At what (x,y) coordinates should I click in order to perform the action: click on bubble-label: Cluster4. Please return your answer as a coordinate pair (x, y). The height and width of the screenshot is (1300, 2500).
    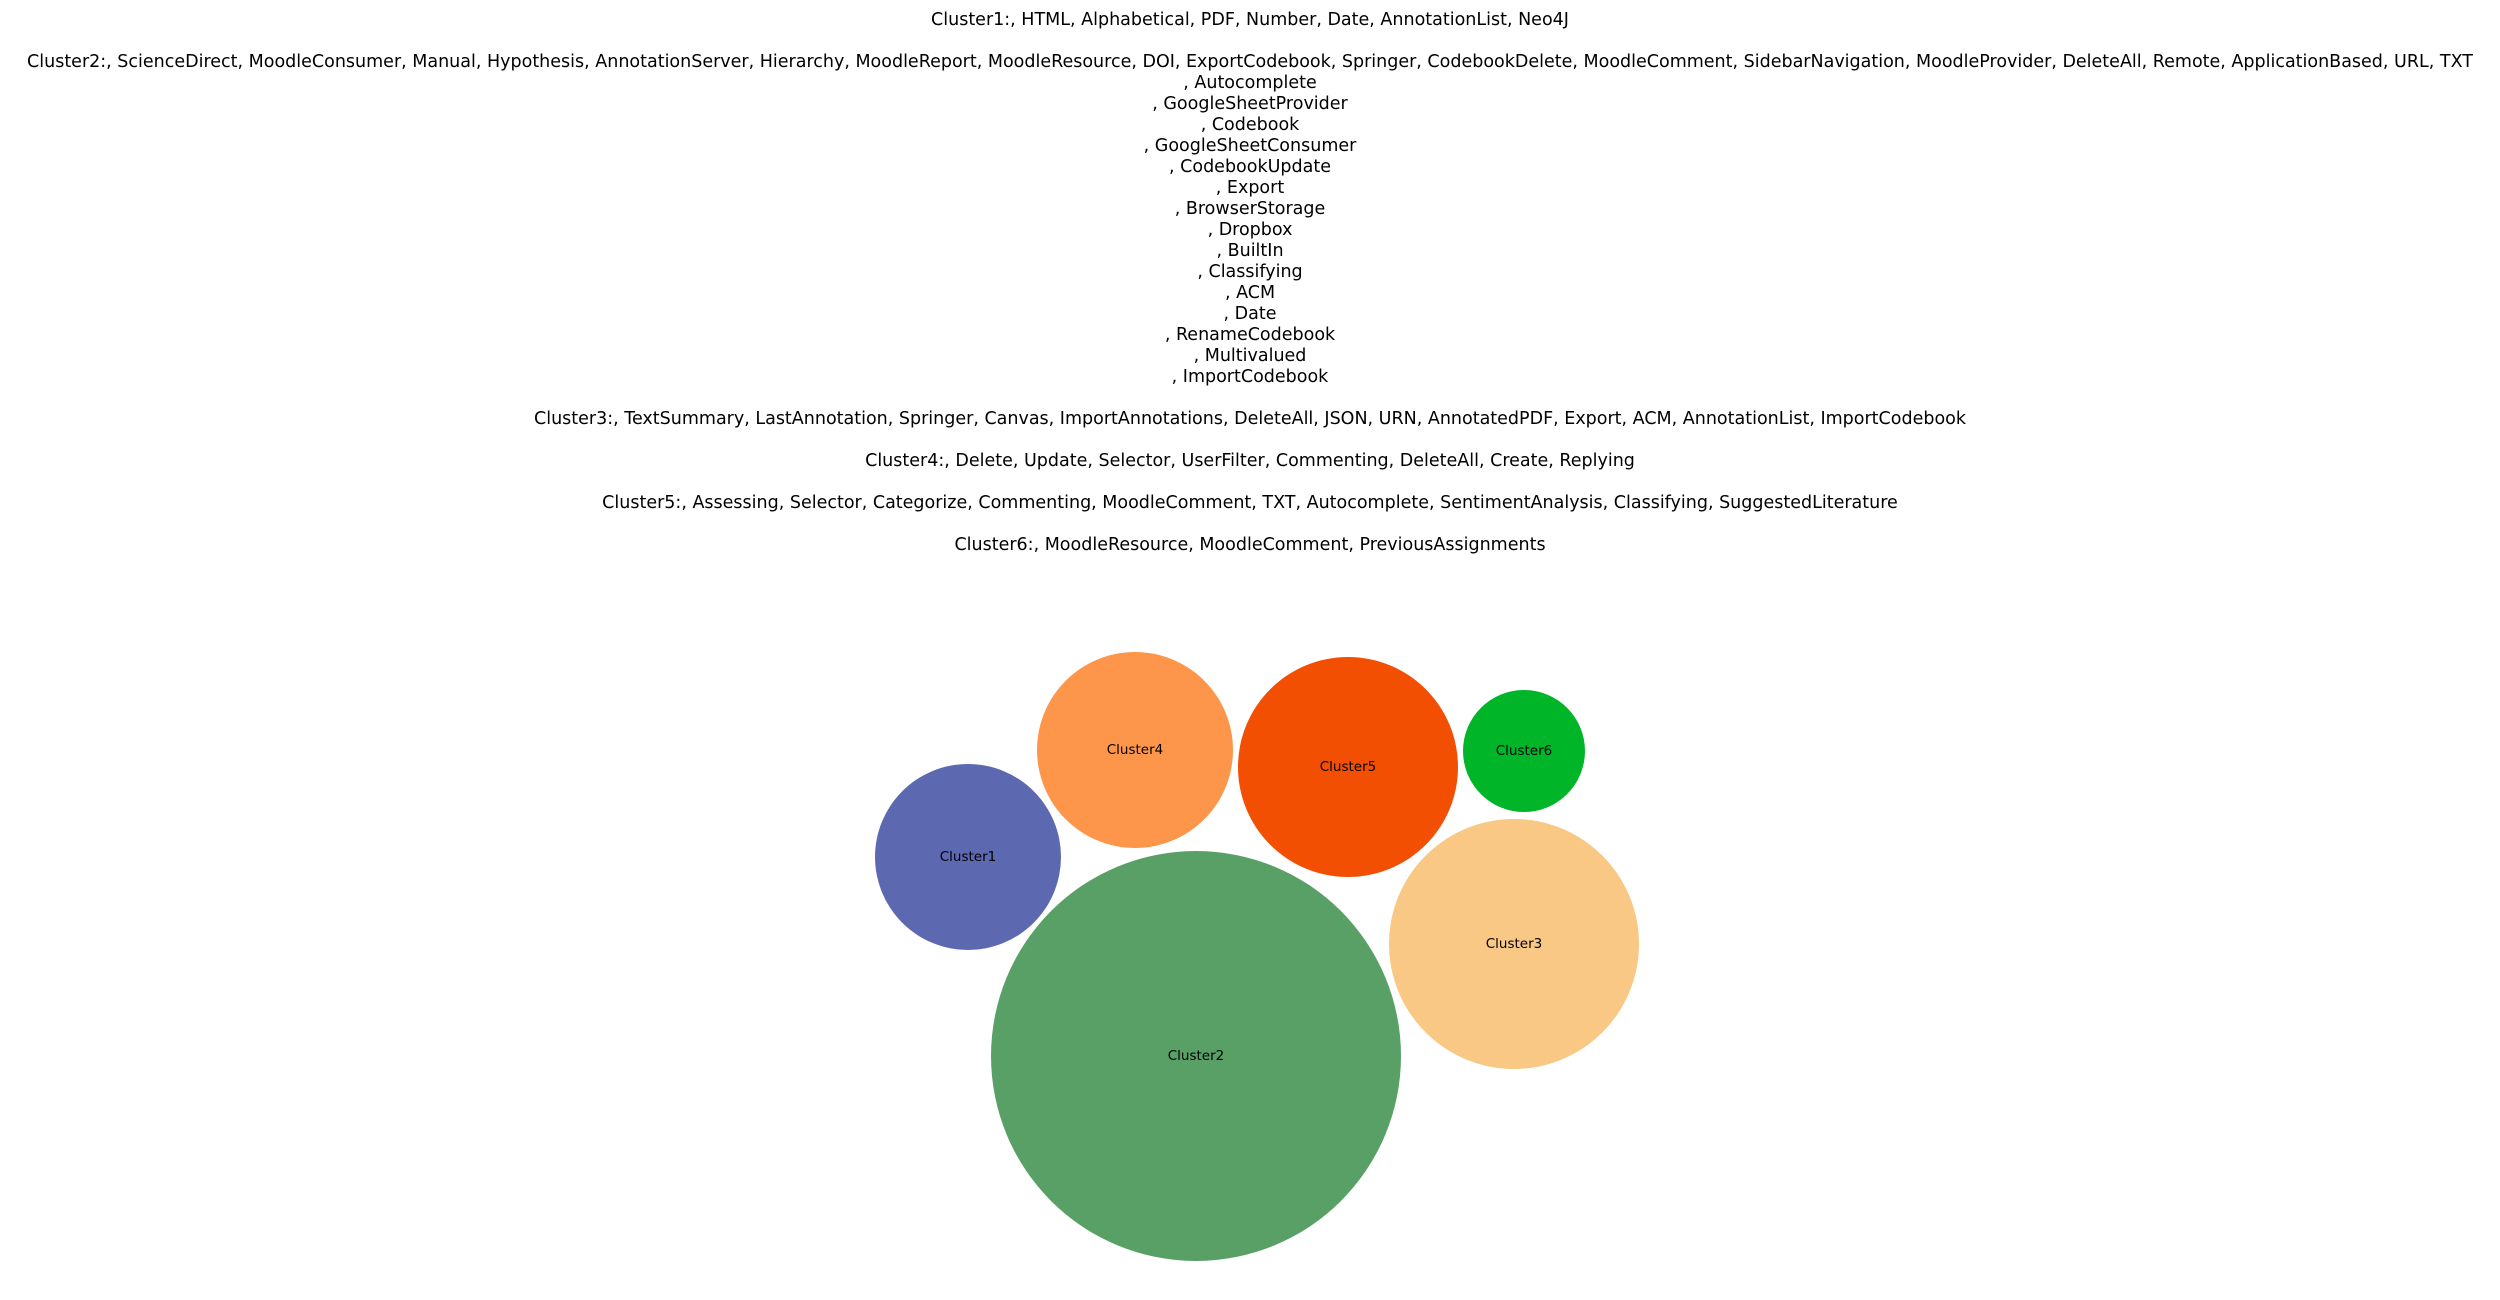
    Looking at the image, I should click on (1135, 750).